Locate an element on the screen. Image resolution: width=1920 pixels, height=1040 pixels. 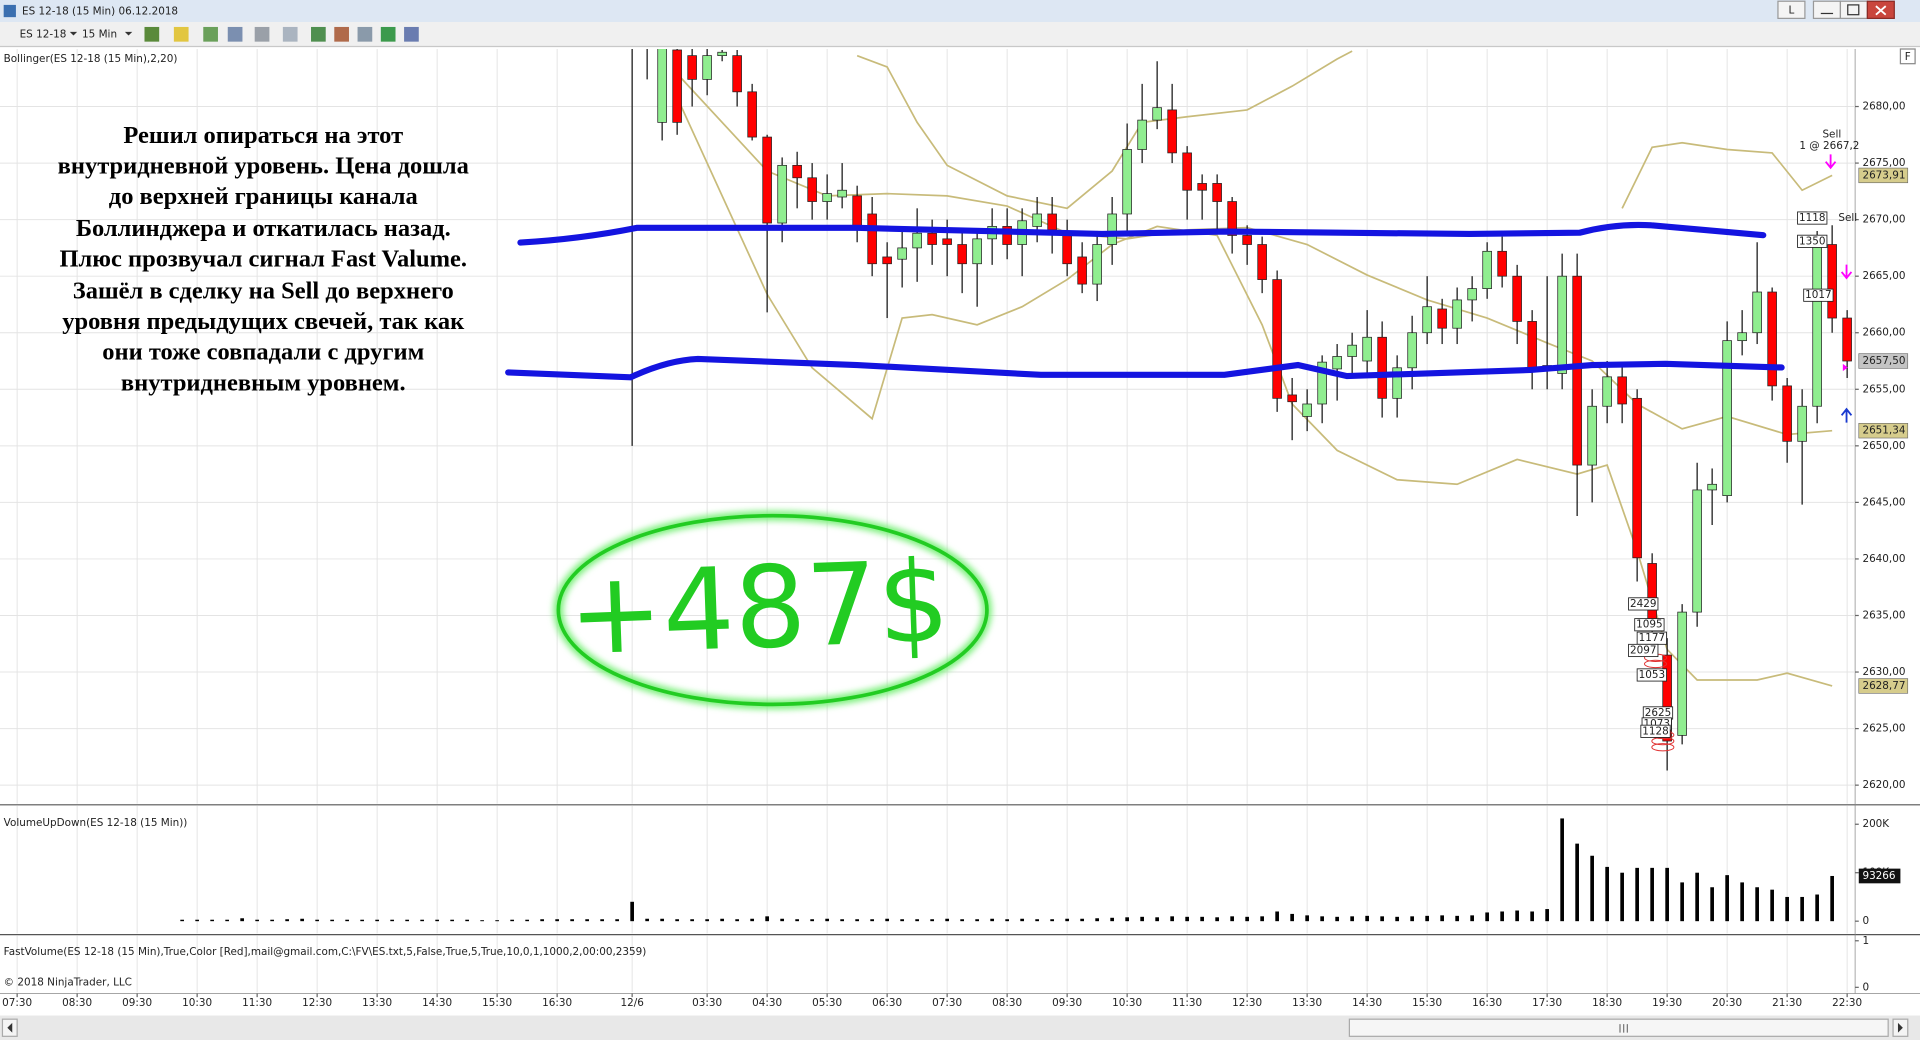
properties-button is located at coordinates (290, 34).